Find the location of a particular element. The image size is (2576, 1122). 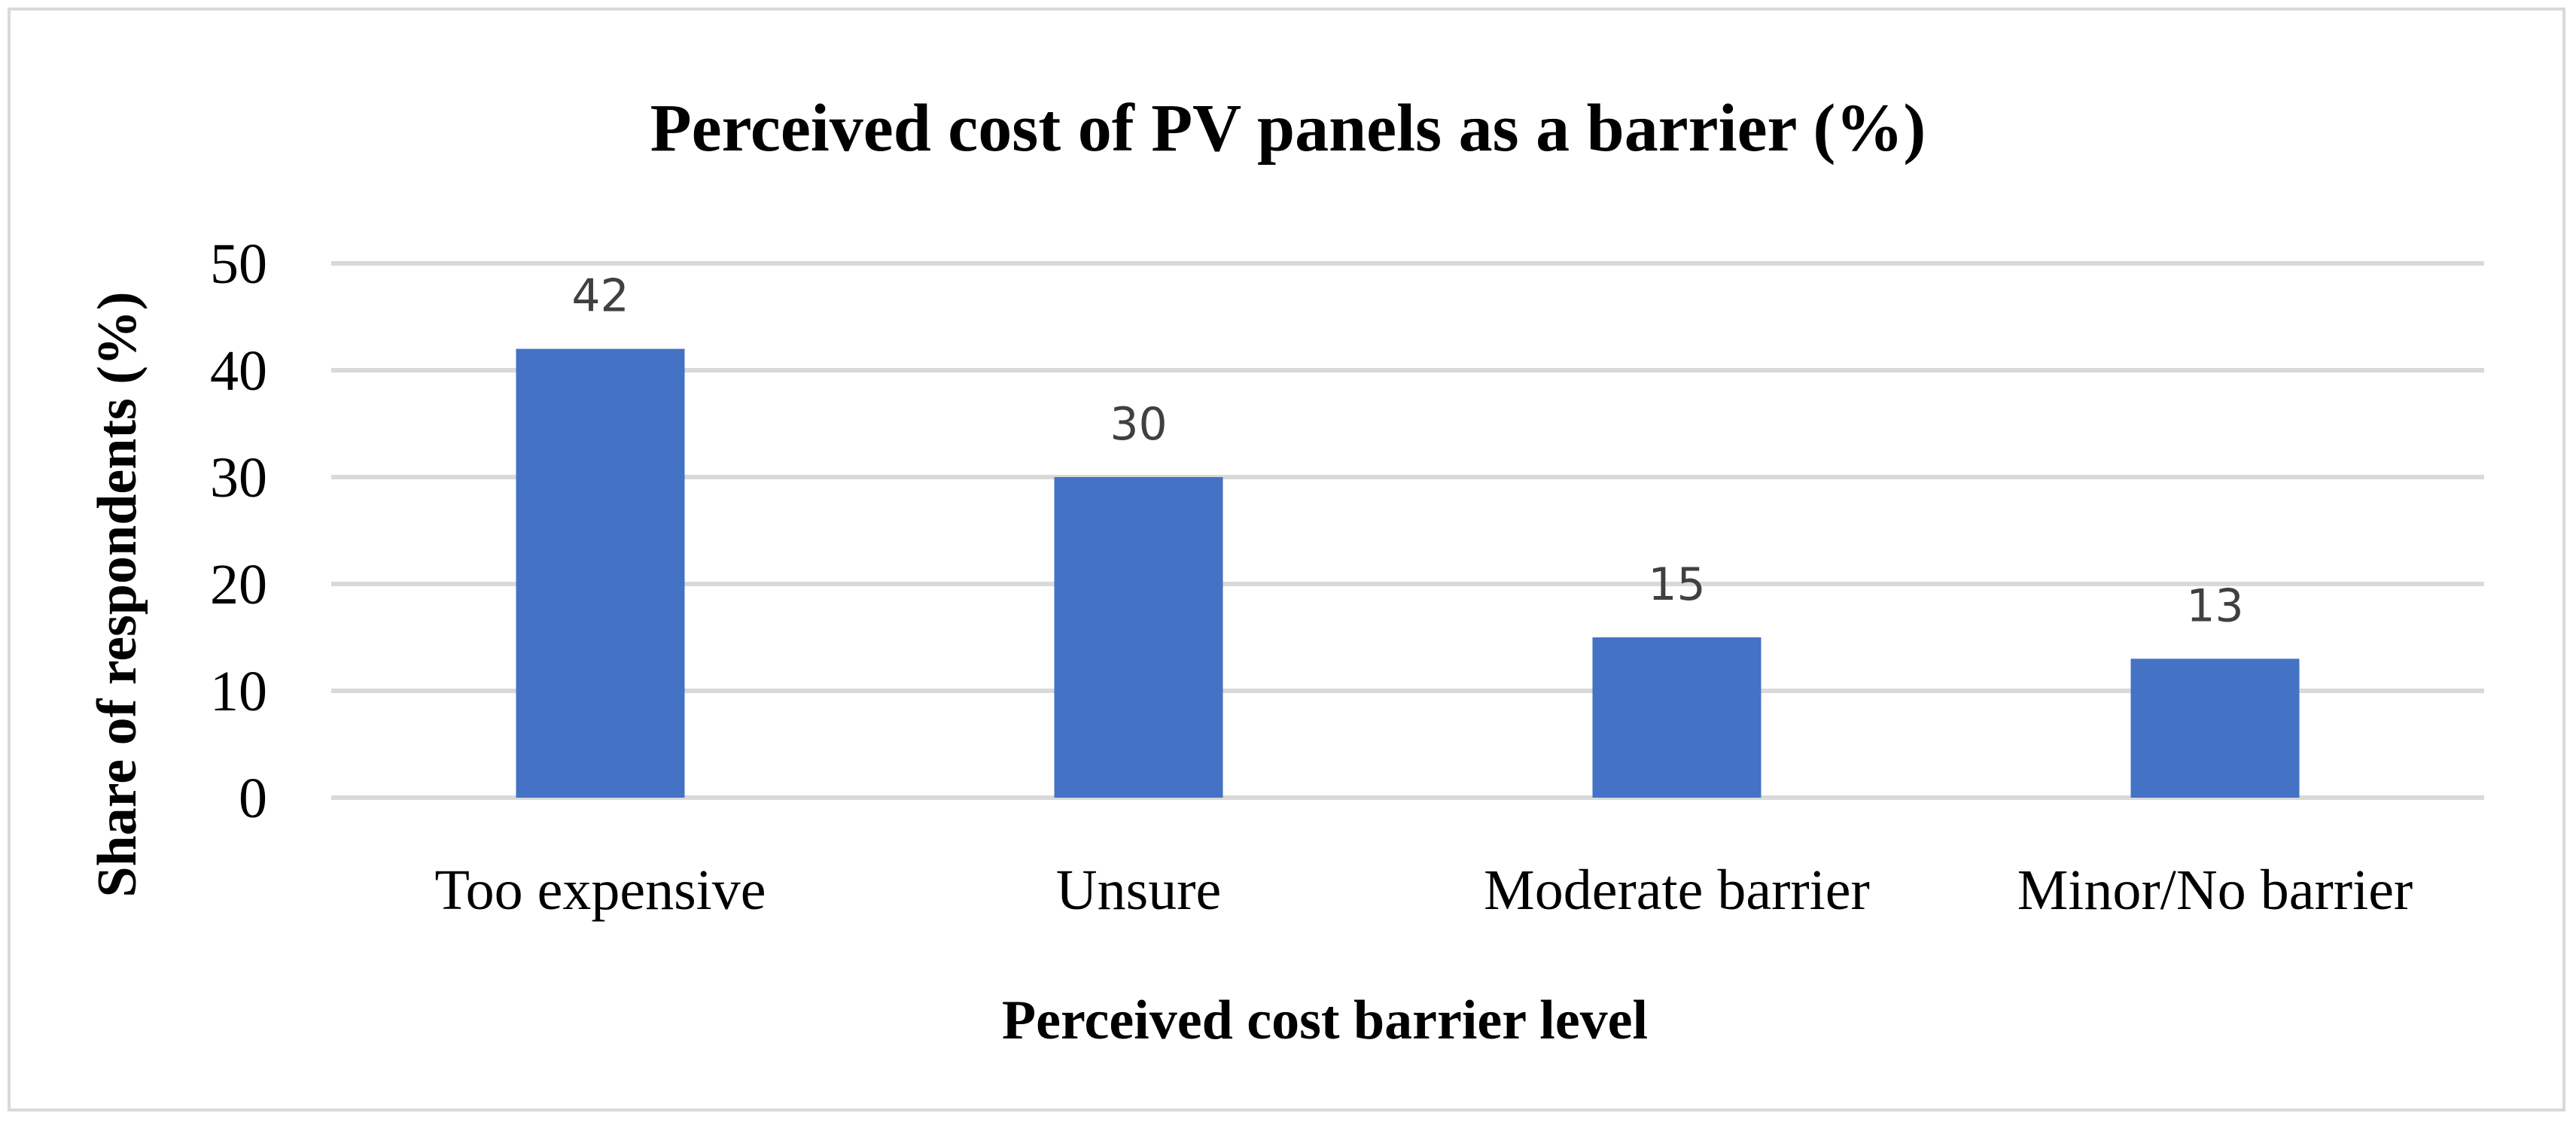

data-label: 30 is located at coordinates (1138, 425).